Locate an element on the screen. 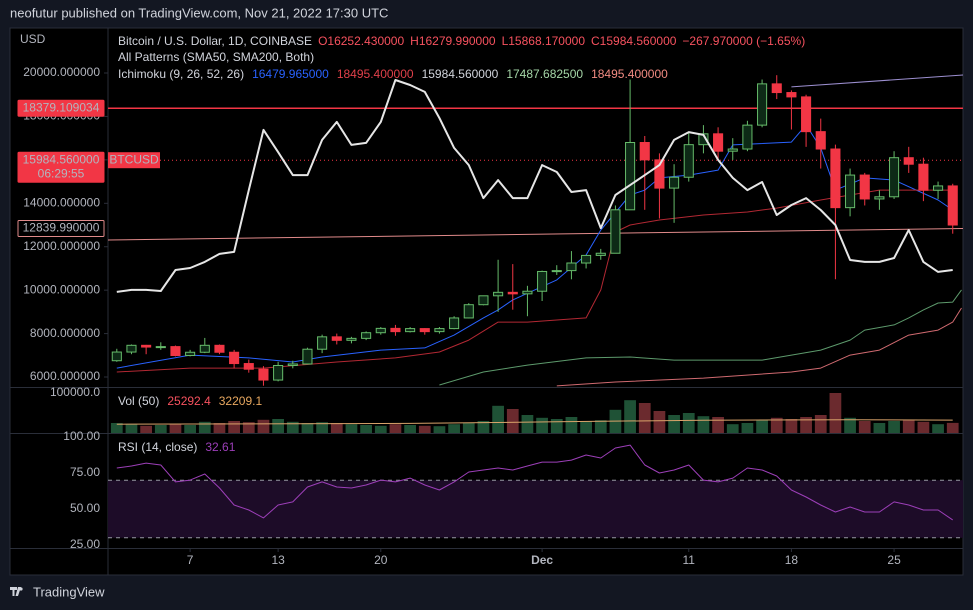  ohlc-value: H16279.990000 is located at coordinates (453, 41).